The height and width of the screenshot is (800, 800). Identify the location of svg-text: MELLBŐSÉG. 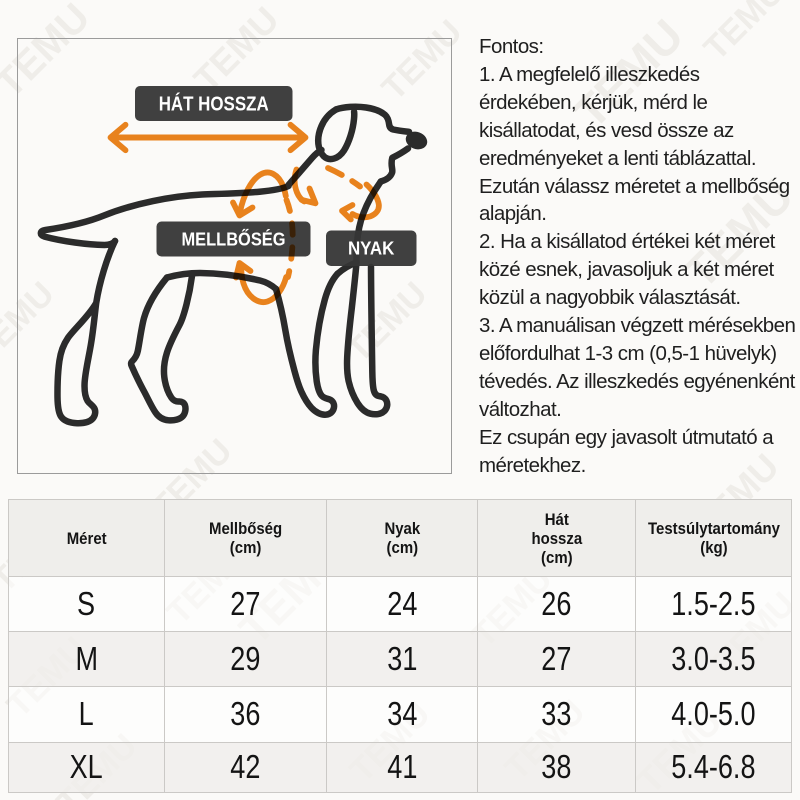
(234, 239).